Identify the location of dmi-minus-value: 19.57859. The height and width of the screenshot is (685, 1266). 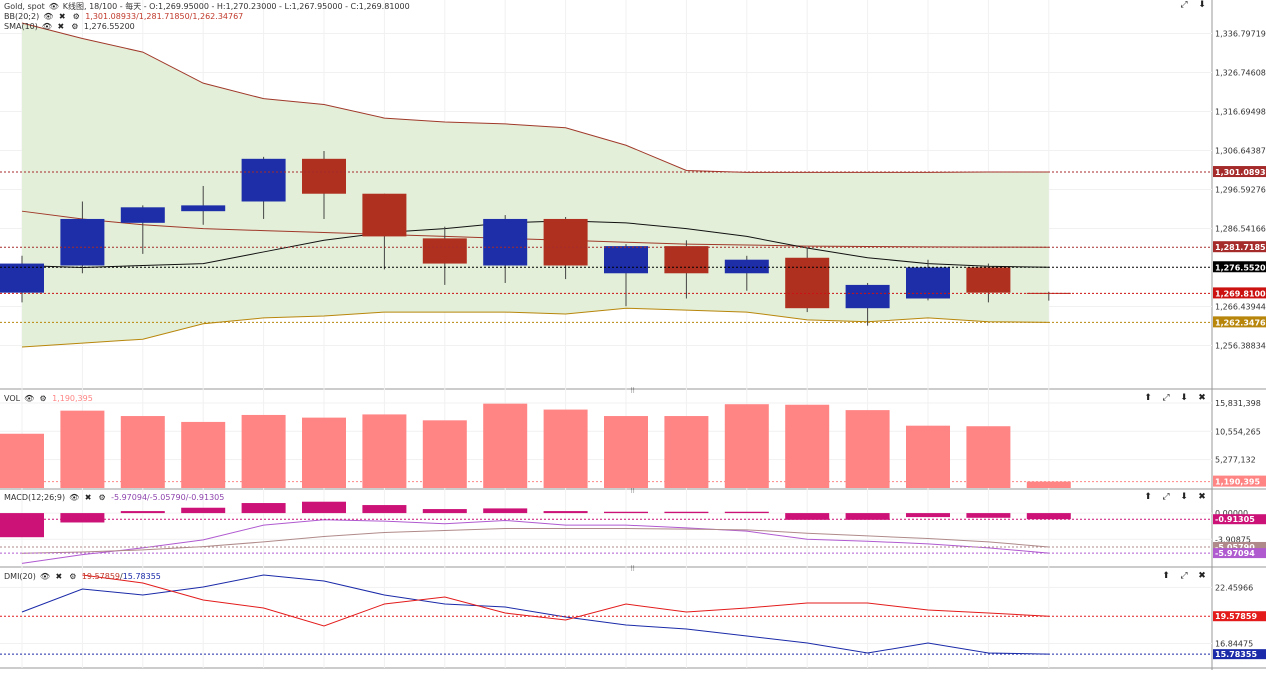
(101, 576).